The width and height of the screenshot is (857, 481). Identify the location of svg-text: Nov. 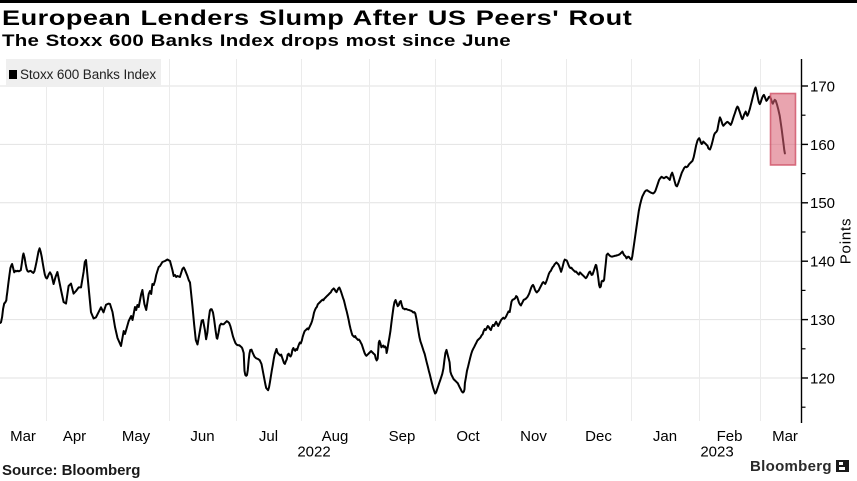
(533, 436).